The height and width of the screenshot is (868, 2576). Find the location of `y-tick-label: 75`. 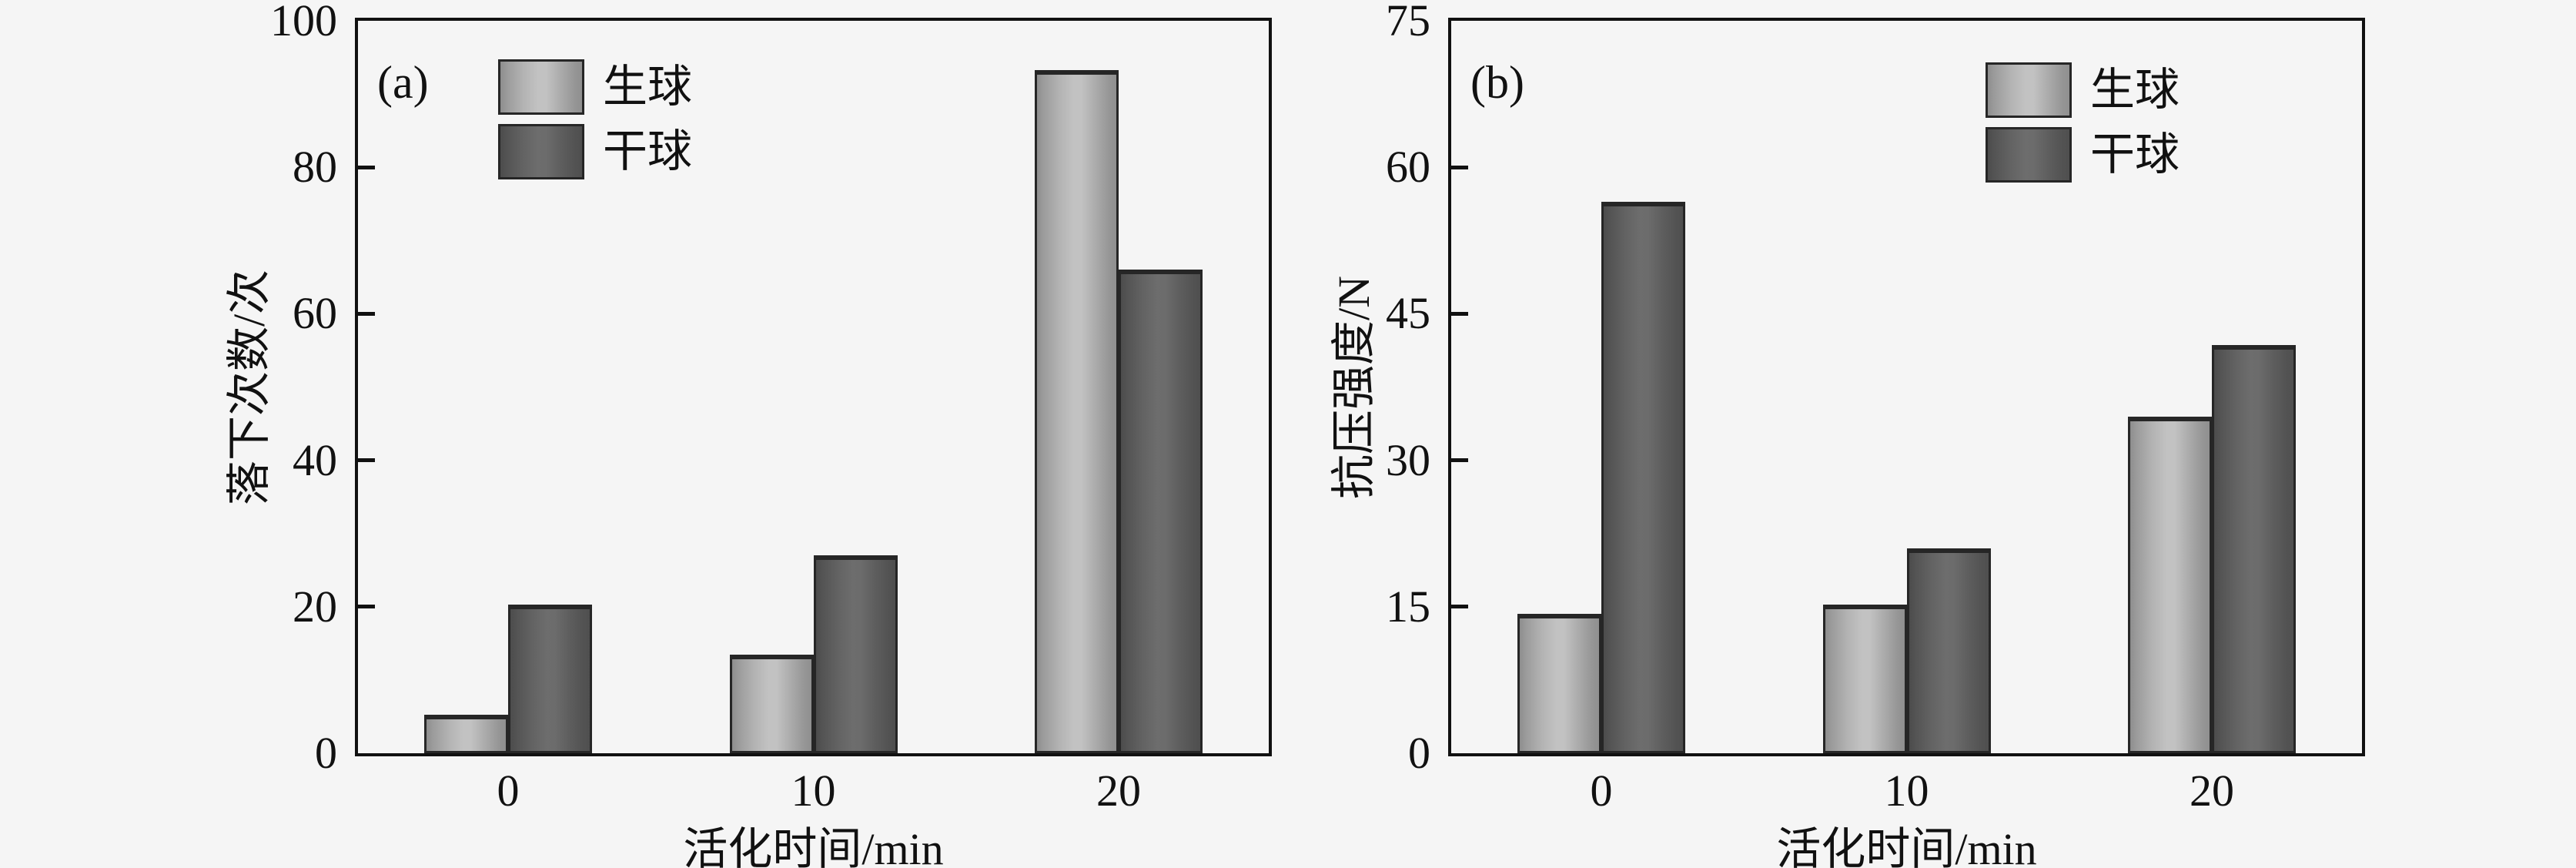

y-tick-label: 75 is located at coordinates (1408, 22).